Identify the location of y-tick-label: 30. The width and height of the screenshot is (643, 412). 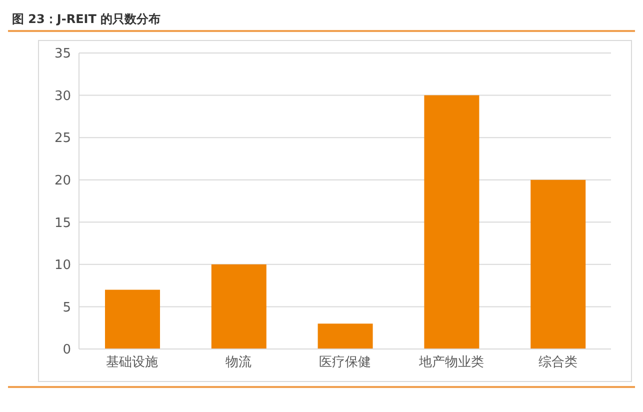
(62, 96).